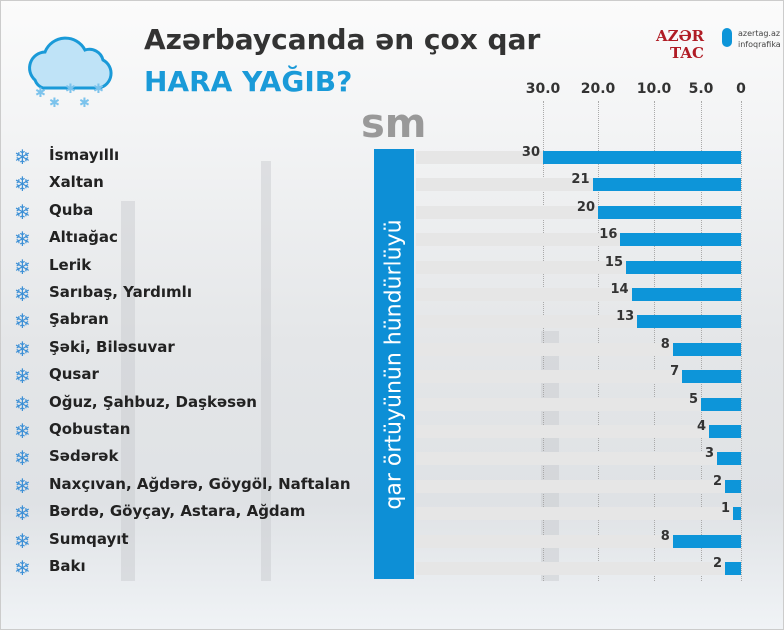 This screenshot has width=784, height=630. Describe the element at coordinates (90, 429) in the screenshot. I see `category-label: Qobustan` at that location.